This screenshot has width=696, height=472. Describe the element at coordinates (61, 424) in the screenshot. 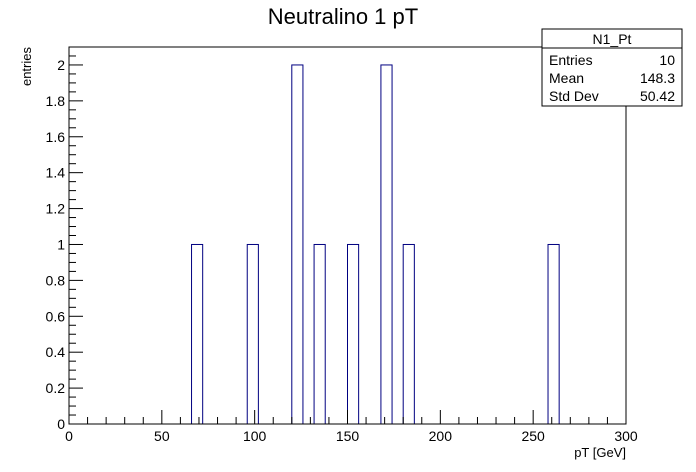

I see `y-tick-label: 0` at that location.